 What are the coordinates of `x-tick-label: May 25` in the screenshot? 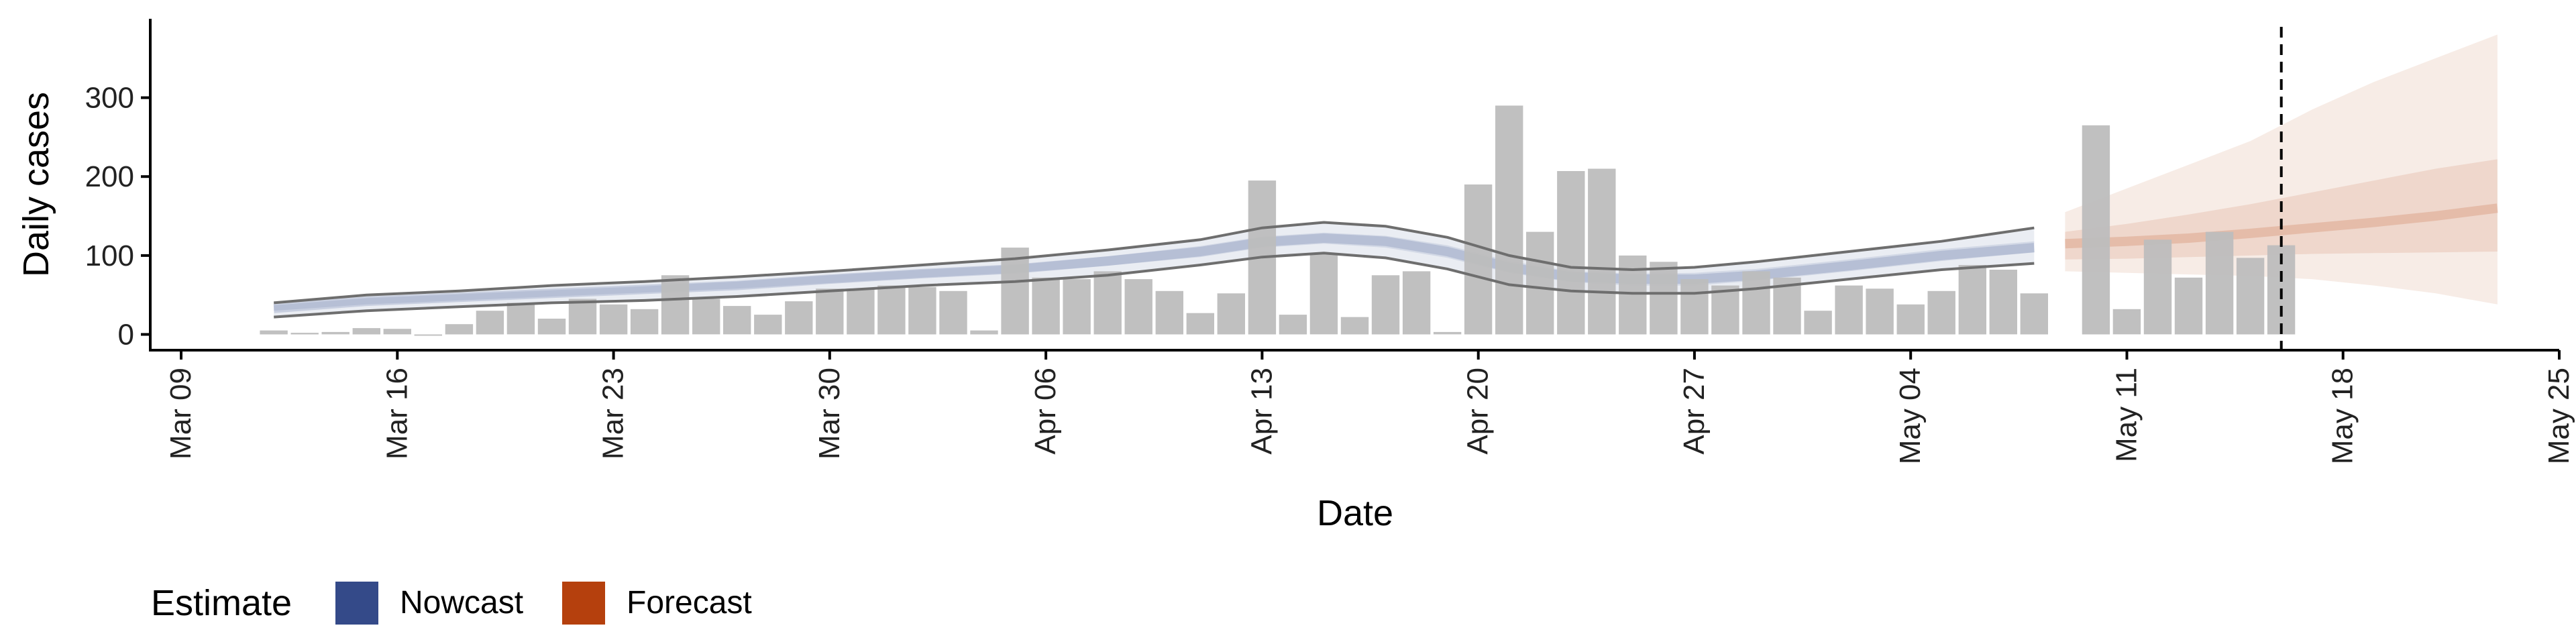 It's located at (2558, 416).